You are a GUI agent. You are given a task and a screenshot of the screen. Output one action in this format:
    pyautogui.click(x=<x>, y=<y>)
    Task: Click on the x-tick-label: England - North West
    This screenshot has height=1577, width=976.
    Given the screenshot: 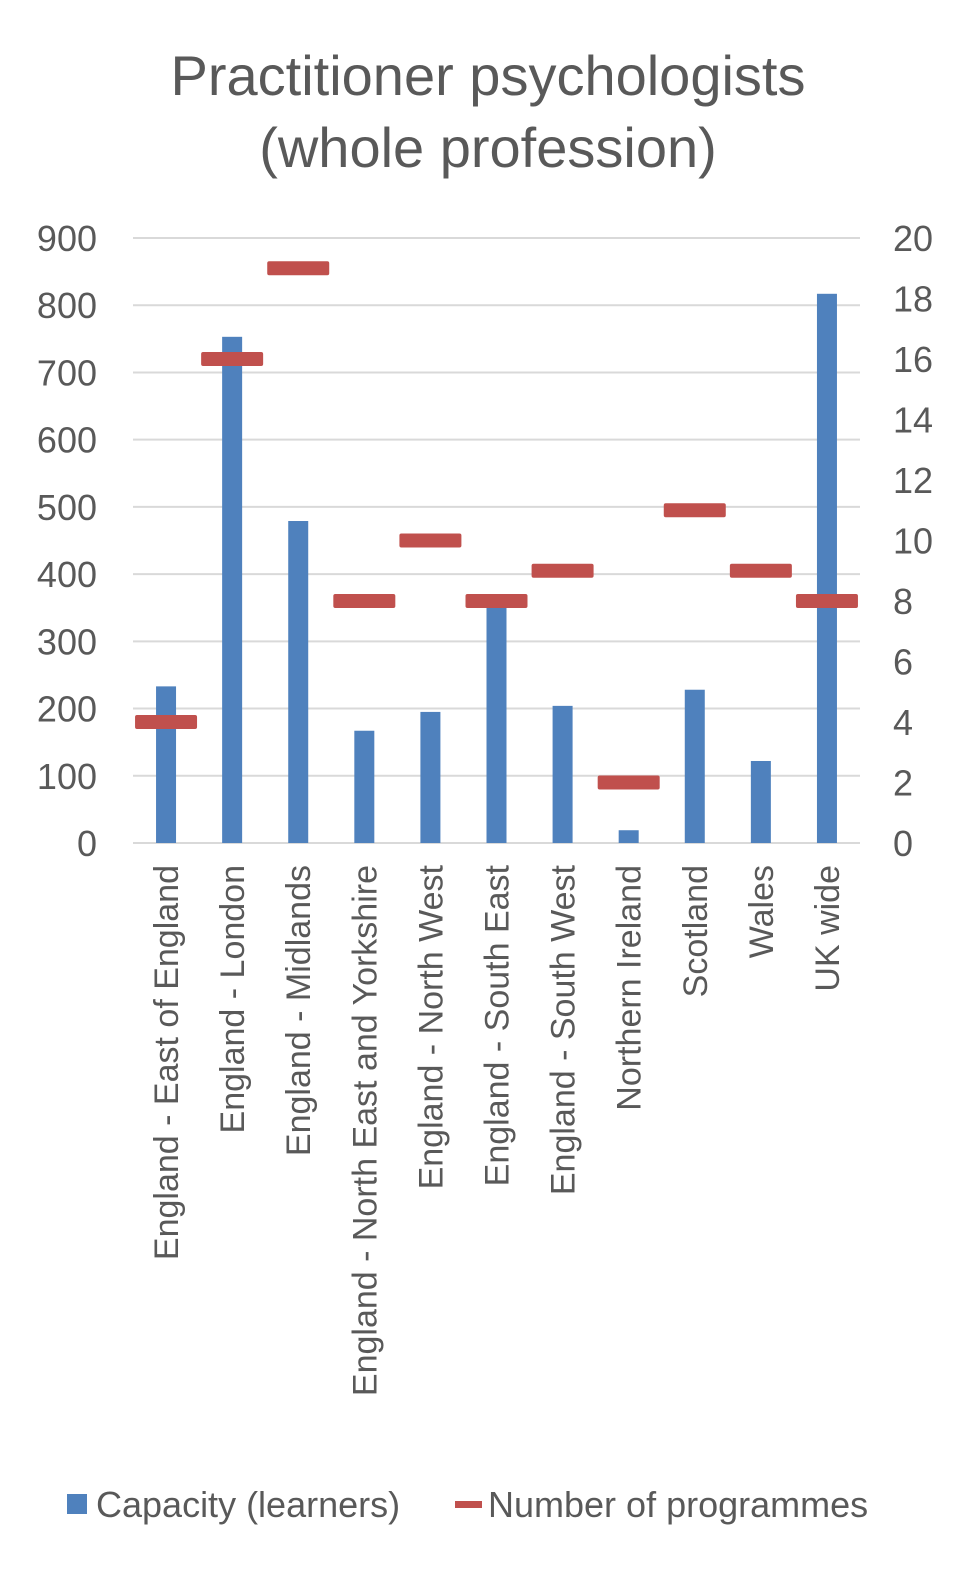 What is the action you would take?
    pyautogui.click(x=431, y=1026)
    